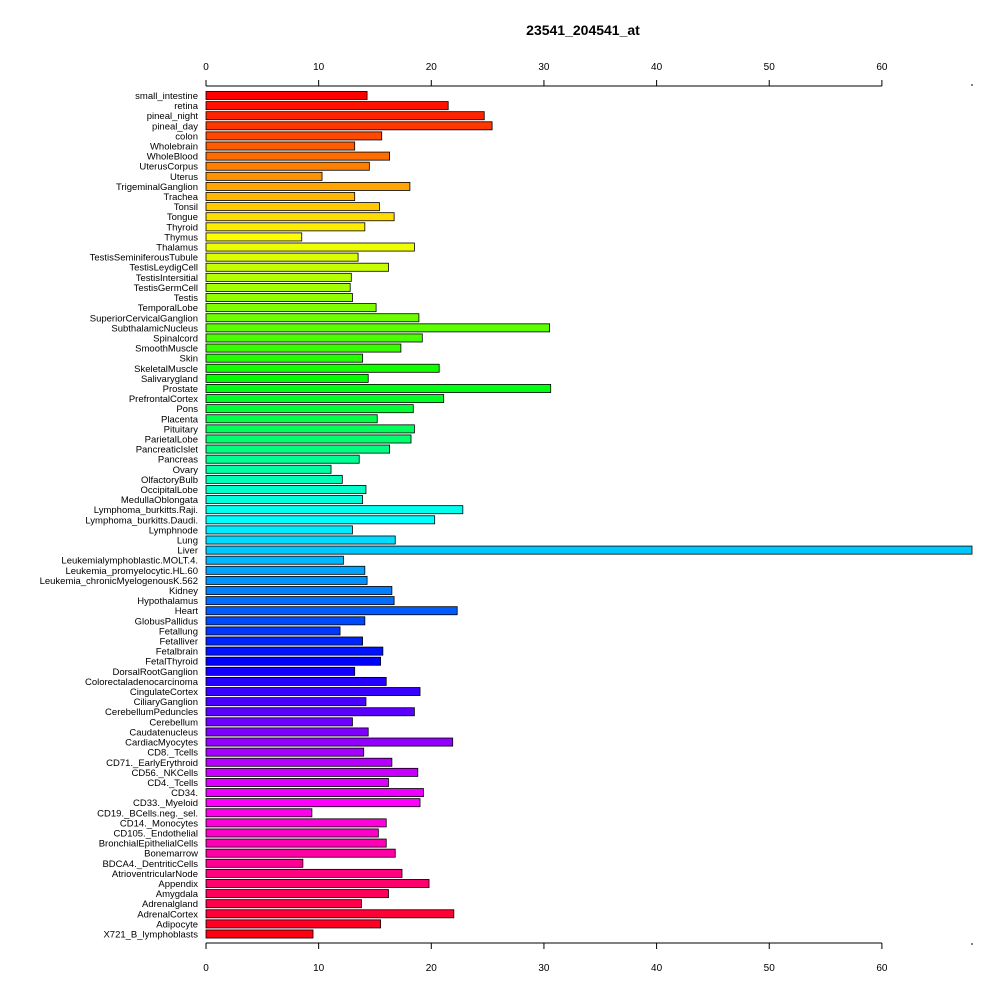 Image resolution: width=1000 pixels, height=1000 pixels. I want to click on category-label: Skin, so click(189, 359).